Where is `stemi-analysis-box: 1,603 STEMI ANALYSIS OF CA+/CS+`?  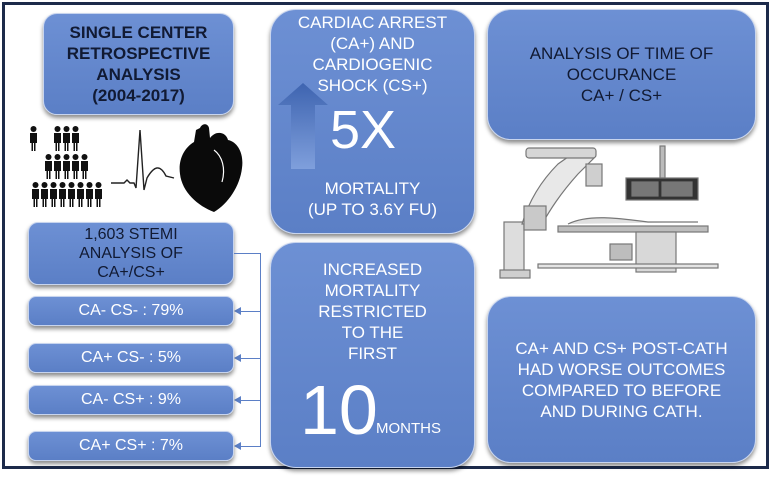
stemi-analysis-box: 1,603 STEMI ANALYSIS OF CA+/CS+ is located at coordinates (131, 253).